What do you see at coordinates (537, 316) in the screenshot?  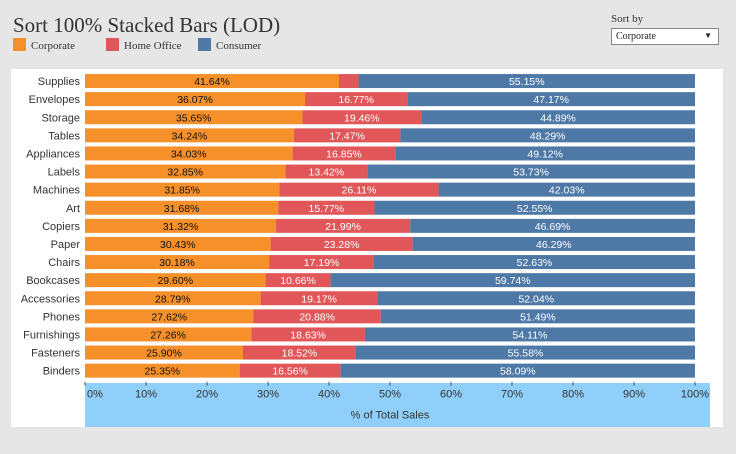 I see `bar-segment-consumer-phones` at bounding box center [537, 316].